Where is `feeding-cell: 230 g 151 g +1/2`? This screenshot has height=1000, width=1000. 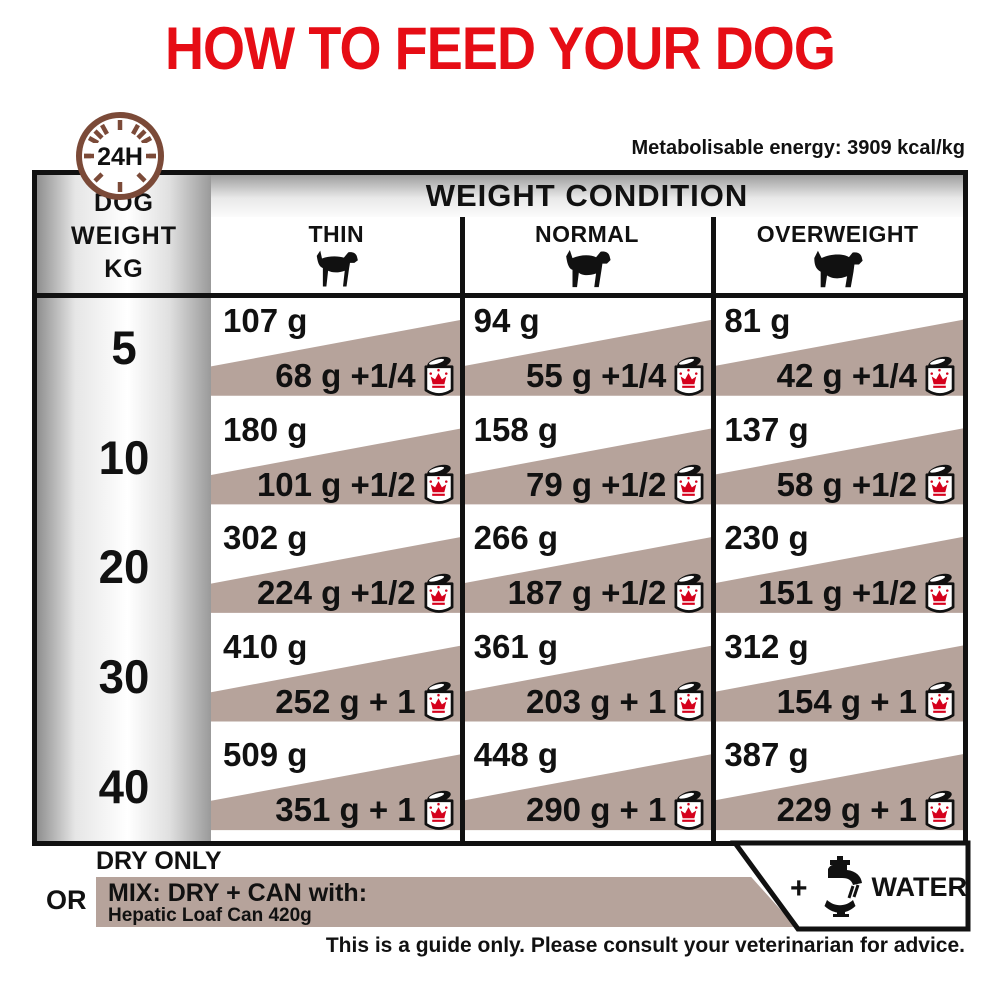
feeding-cell: 230 g 151 g +1/2 is located at coordinates (837, 569).